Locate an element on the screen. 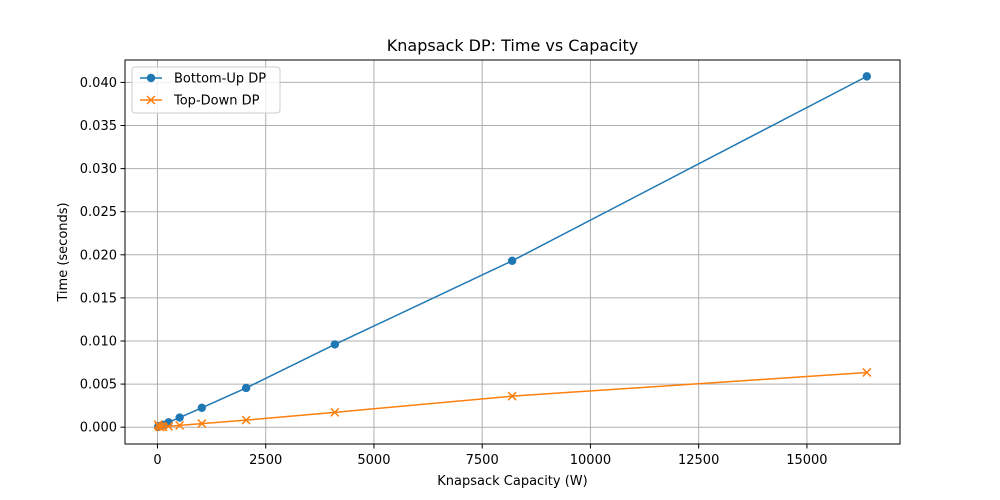 Image resolution: width=1000 pixels, height=500 pixels. x-tick-label: 10000 is located at coordinates (590, 460).